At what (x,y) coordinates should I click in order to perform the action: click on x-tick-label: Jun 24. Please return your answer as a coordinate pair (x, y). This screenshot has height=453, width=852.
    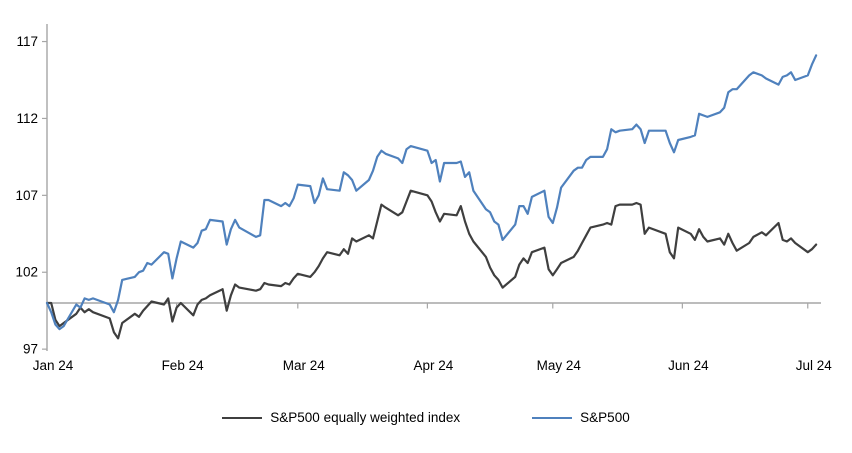
    Looking at the image, I should click on (688, 365).